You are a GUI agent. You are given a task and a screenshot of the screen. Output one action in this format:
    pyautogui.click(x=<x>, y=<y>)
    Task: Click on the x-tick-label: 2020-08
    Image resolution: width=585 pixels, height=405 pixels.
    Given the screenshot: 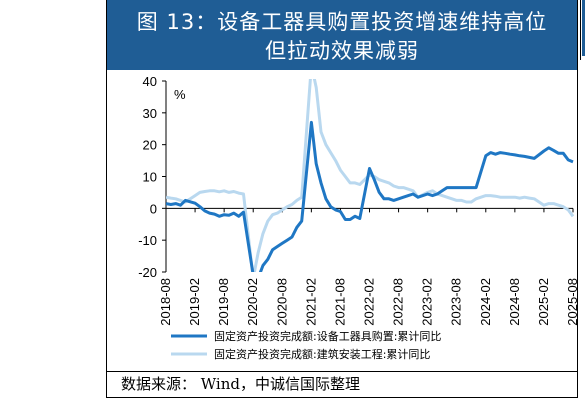 What is the action you would take?
    pyautogui.click(x=281, y=302)
    